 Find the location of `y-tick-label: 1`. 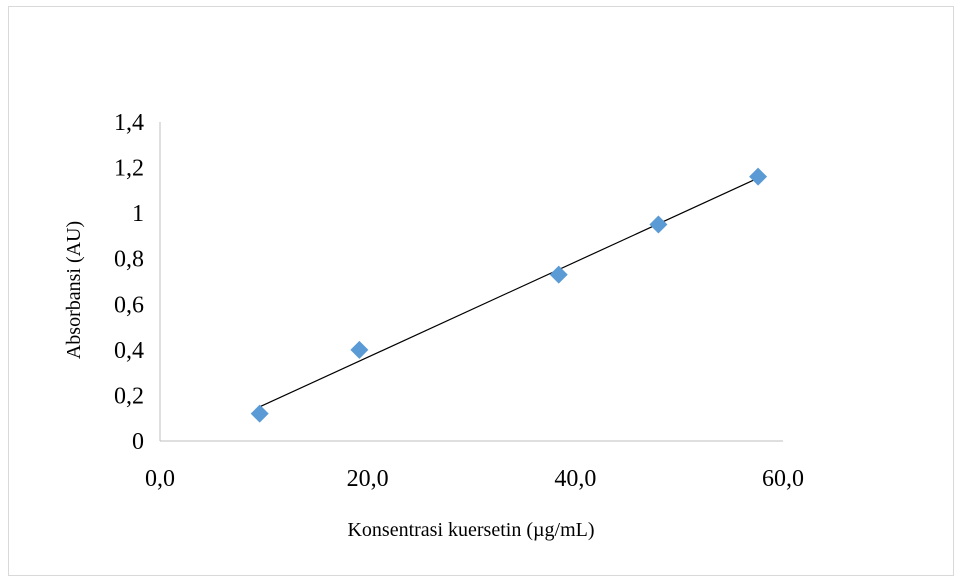

y-tick-label: 1 is located at coordinates (138, 214).